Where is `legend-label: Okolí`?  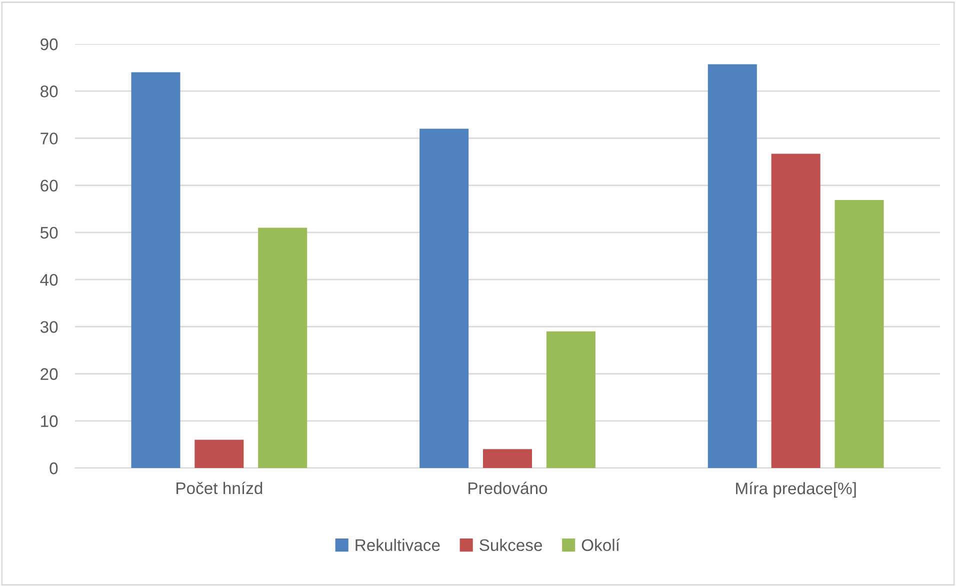
legend-label: Okolí is located at coordinates (601, 545).